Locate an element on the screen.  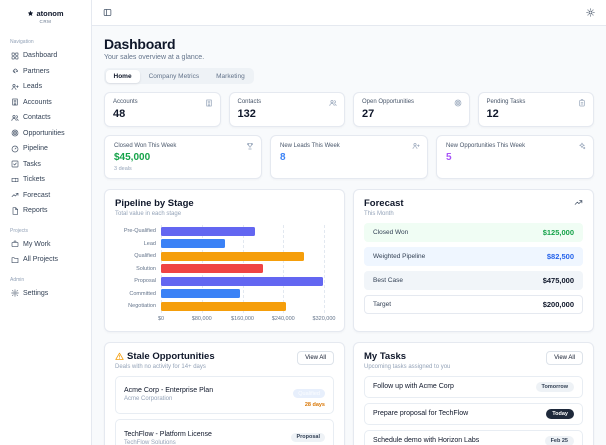
tasks-panel-title: My Tasks is located at coordinates (385, 356).